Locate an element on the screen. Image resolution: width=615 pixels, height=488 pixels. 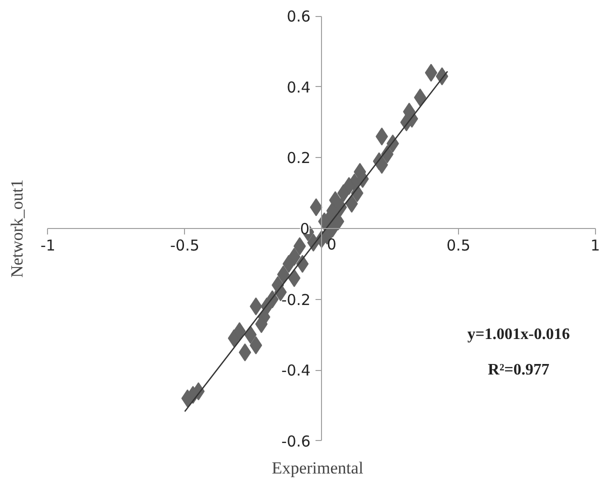
x-tick-label: -1 is located at coordinates (48, 245).